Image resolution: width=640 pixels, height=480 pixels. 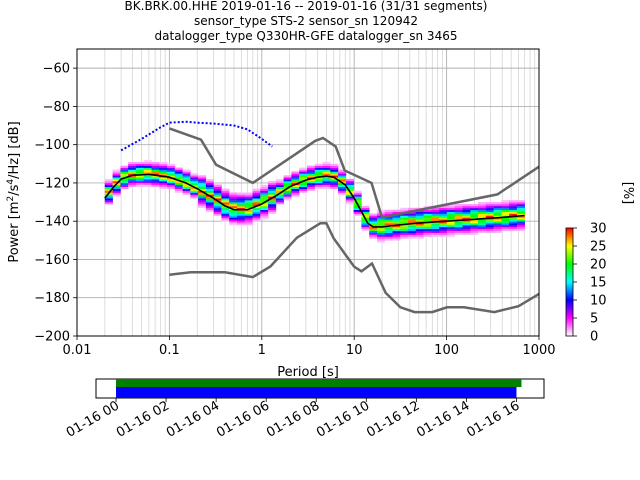 What do you see at coordinates (52, 260) in the screenshot?
I see `y-tick-label: −160` at bounding box center [52, 260].